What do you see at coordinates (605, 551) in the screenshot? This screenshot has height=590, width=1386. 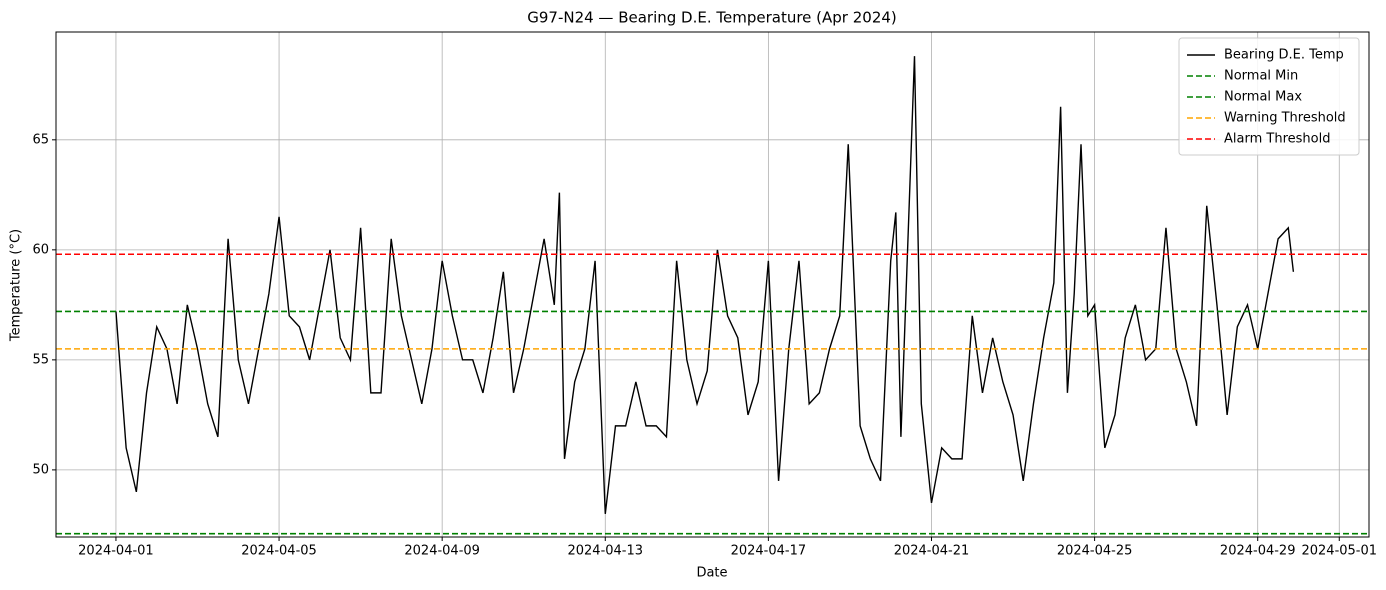 I see `x-tick-label: 2024-04-13` at bounding box center [605, 551].